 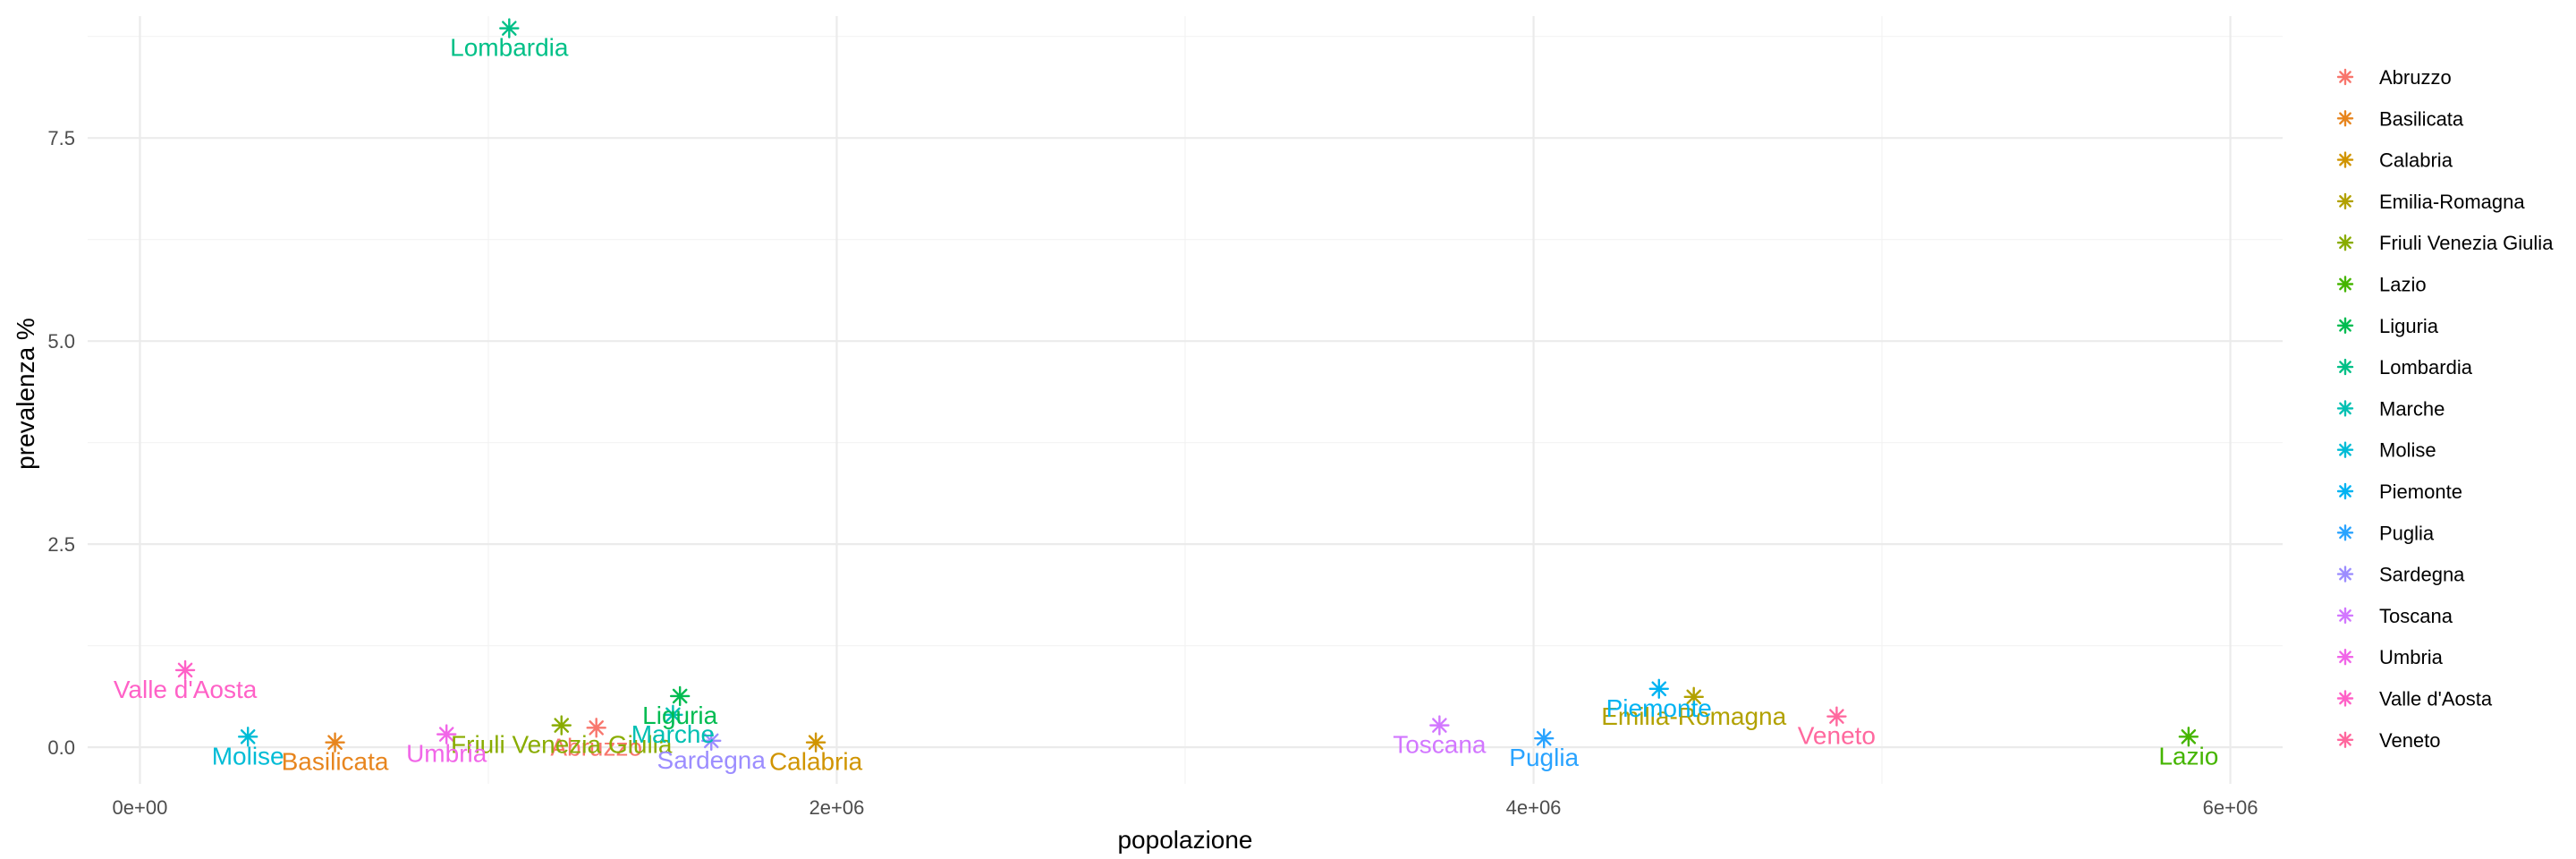 What do you see at coordinates (509, 48) in the screenshot?
I see `point-label: Lombardia` at bounding box center [509, 48].